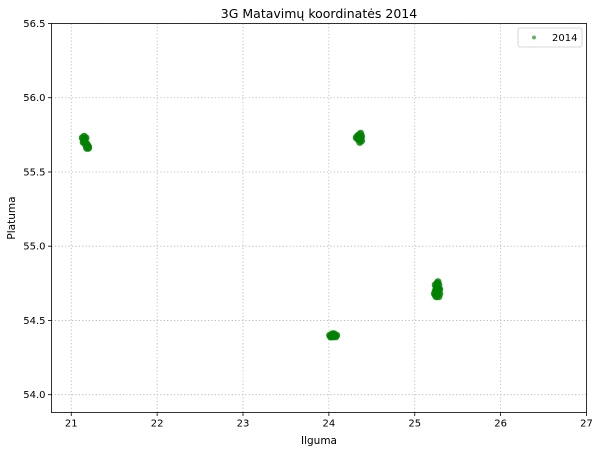  Describe the element at coordinates (34, 395) in the screenshot. I see `y-tick-label: 54.0` at that location.